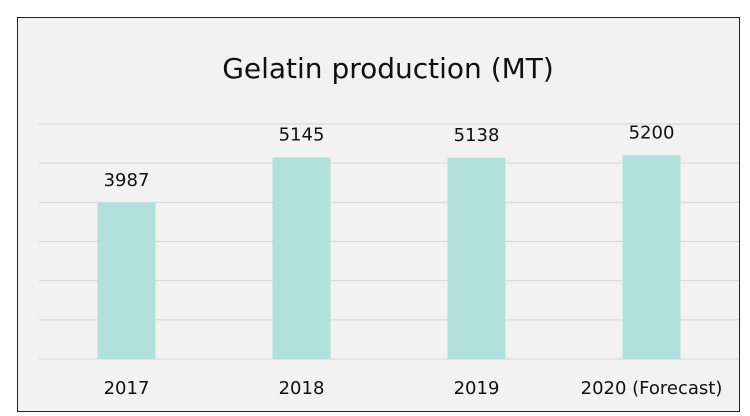 The width and height of the screenshot is (750, 416). What do you see at coordinates (302, 388) in the screenshot?
I see `x-tick-label: 2018` at bounding box center [302, 388].